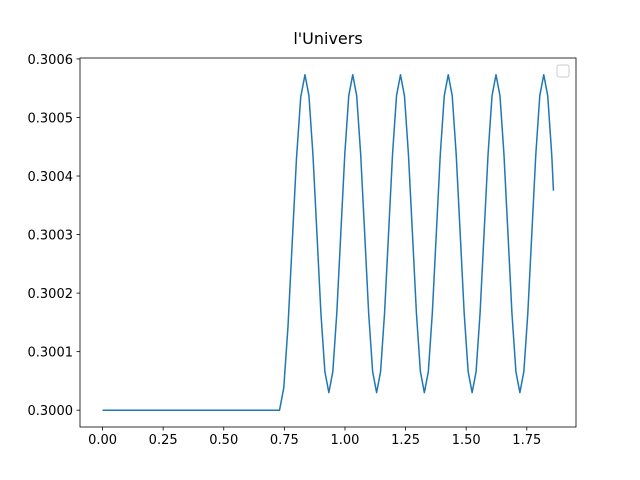 This screenshot has height=480, width=640. I want to click on x-tick-label: 1.75, so click(526, 440).